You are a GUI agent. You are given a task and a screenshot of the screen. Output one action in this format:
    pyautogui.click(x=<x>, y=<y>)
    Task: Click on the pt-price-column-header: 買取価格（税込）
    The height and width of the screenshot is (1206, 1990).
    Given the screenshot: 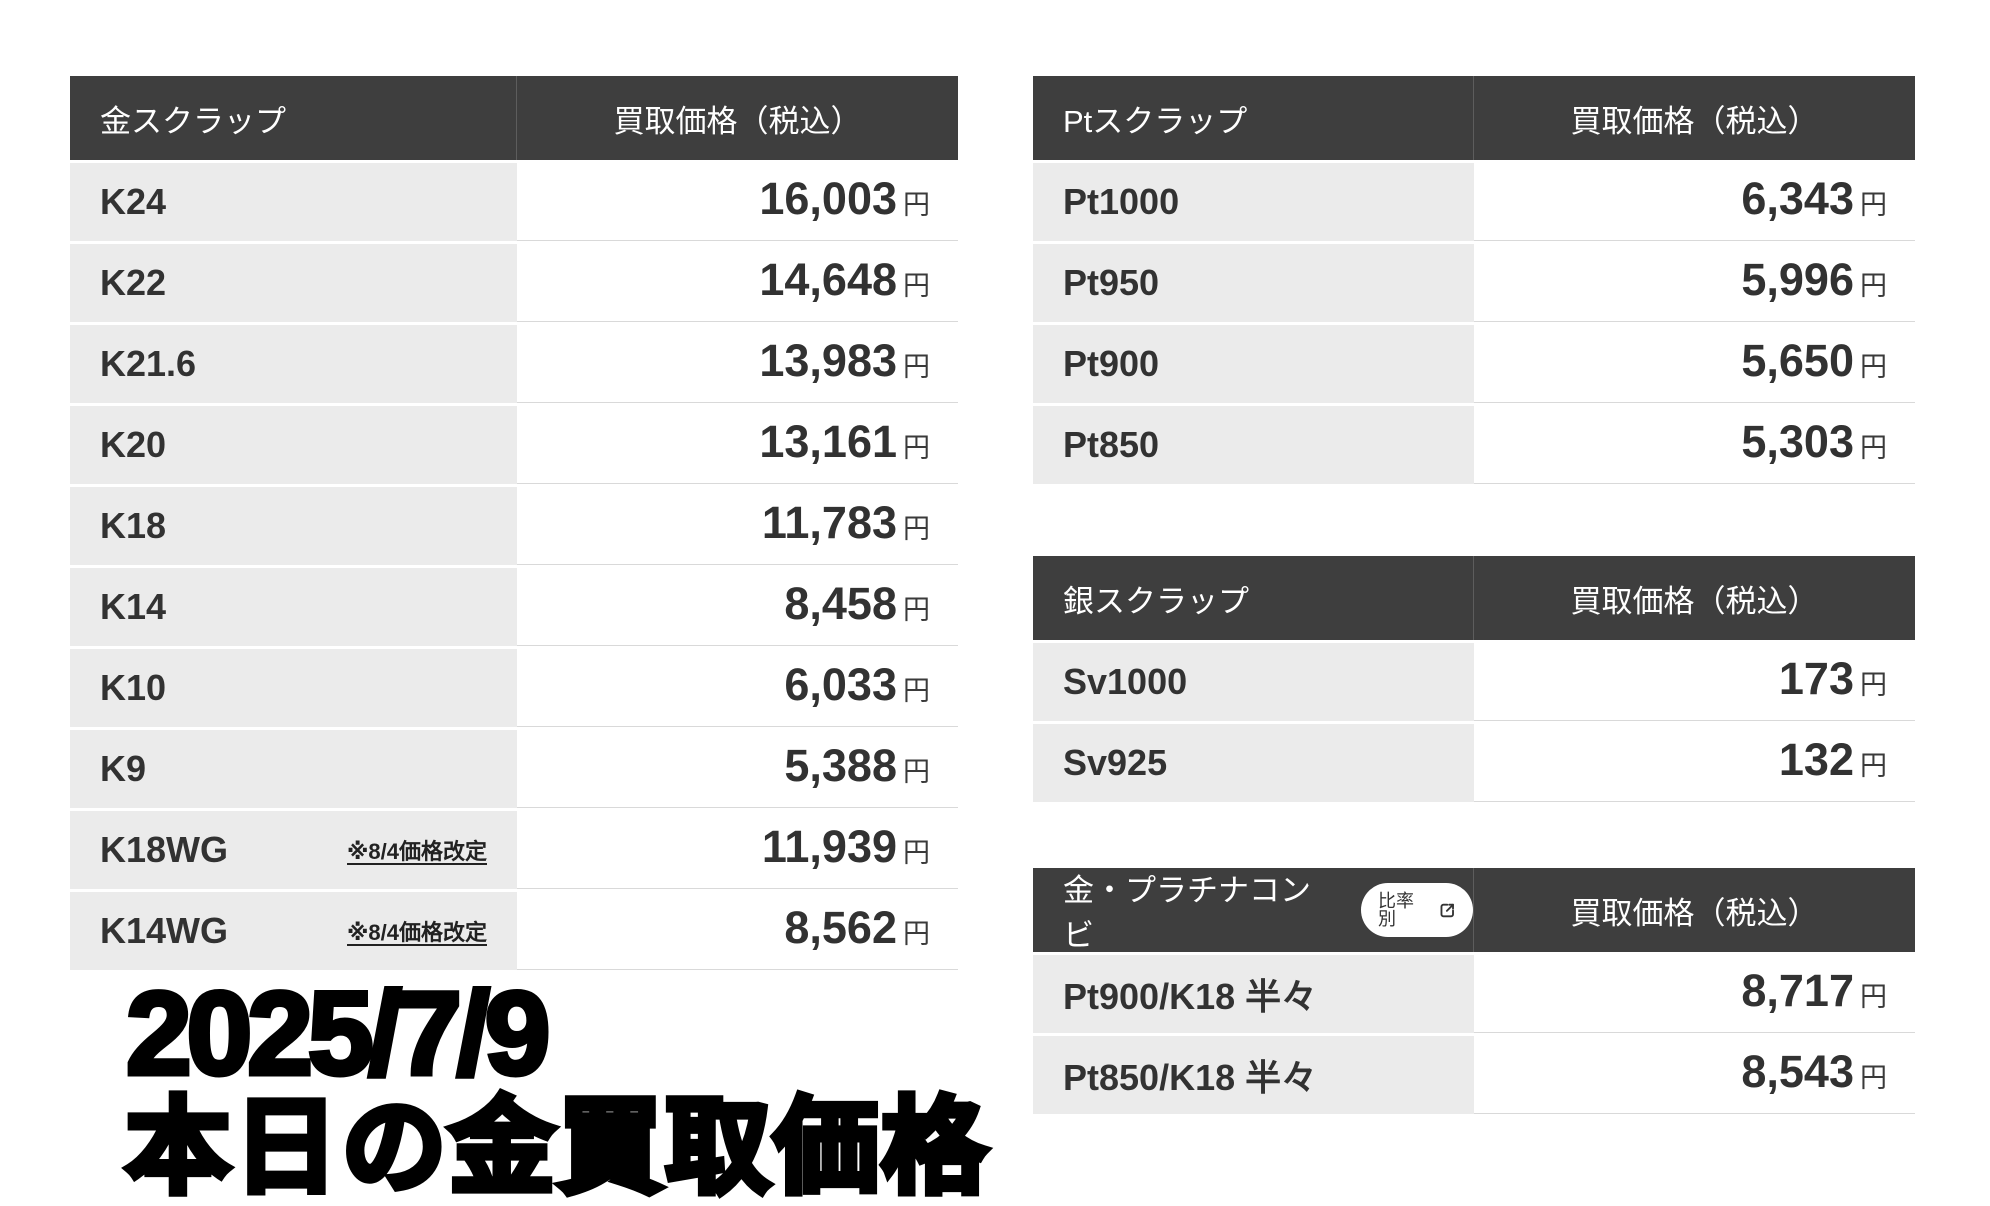 What is the action you would take?
    pyautogui.click(x=1694, y=121)
    